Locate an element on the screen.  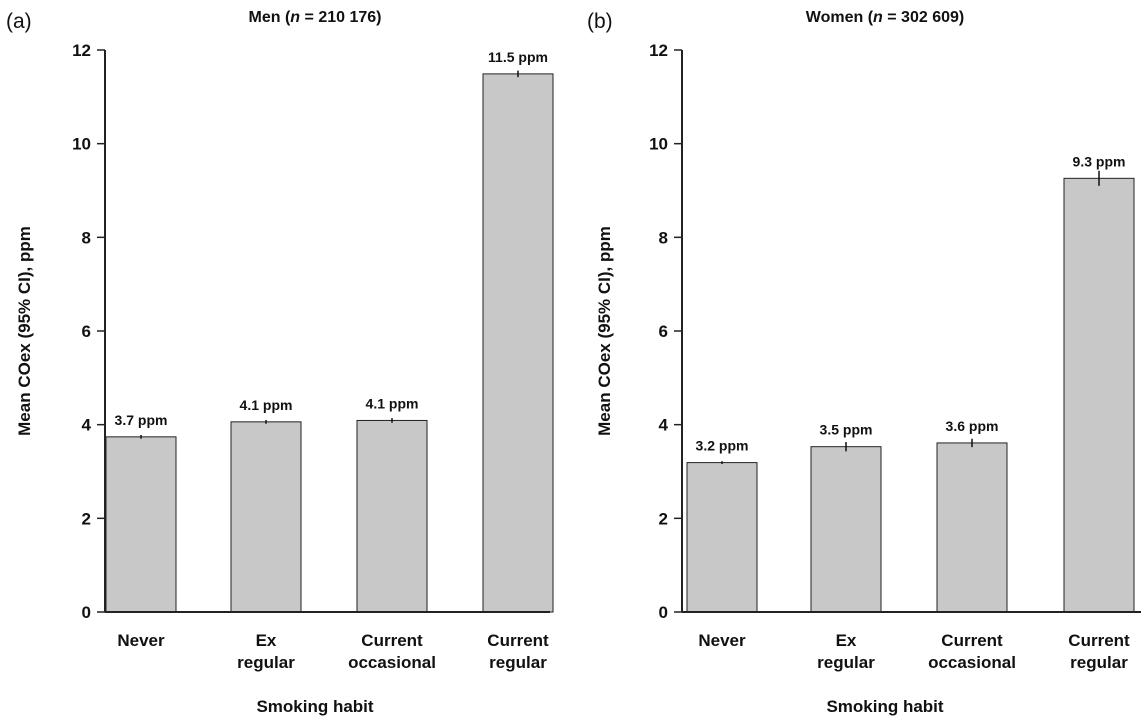
chart-title: Women (n = 302 609) is located at coordinates (885, 17).